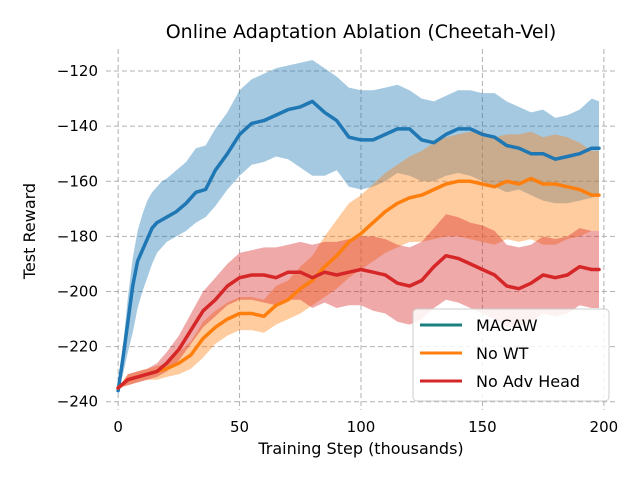  Describe the element at coordinates (77, 71) in the screenshot. I see `y-tick-label: −120` at that location.